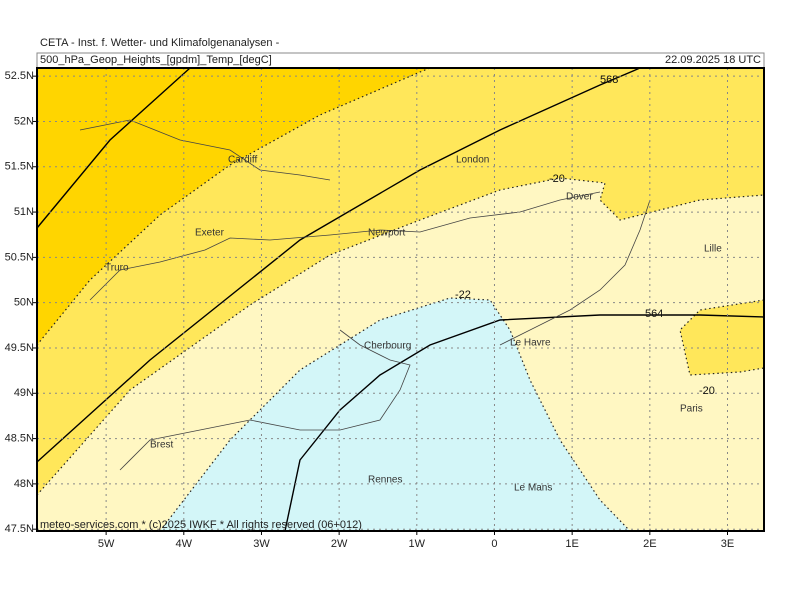  What do you see at coordinates (654, 314) in the screenshot?
I see `contour-label: 564` at bounding box center [654, 314].